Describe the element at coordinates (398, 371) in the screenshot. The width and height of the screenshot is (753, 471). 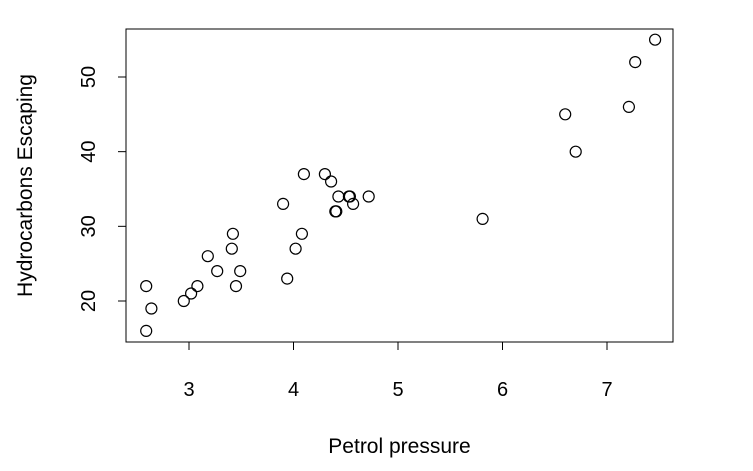
I see `x-axis: 3 4 5 6 7` at that location.